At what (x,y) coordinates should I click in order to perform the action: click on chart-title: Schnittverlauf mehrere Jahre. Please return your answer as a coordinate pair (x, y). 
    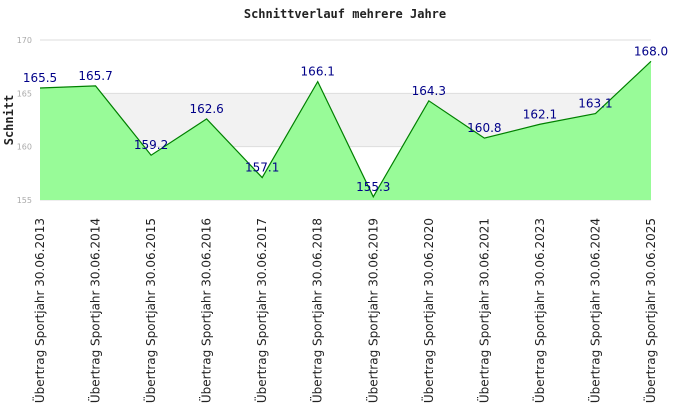
    Looking at the image, I should click on (345, 14).